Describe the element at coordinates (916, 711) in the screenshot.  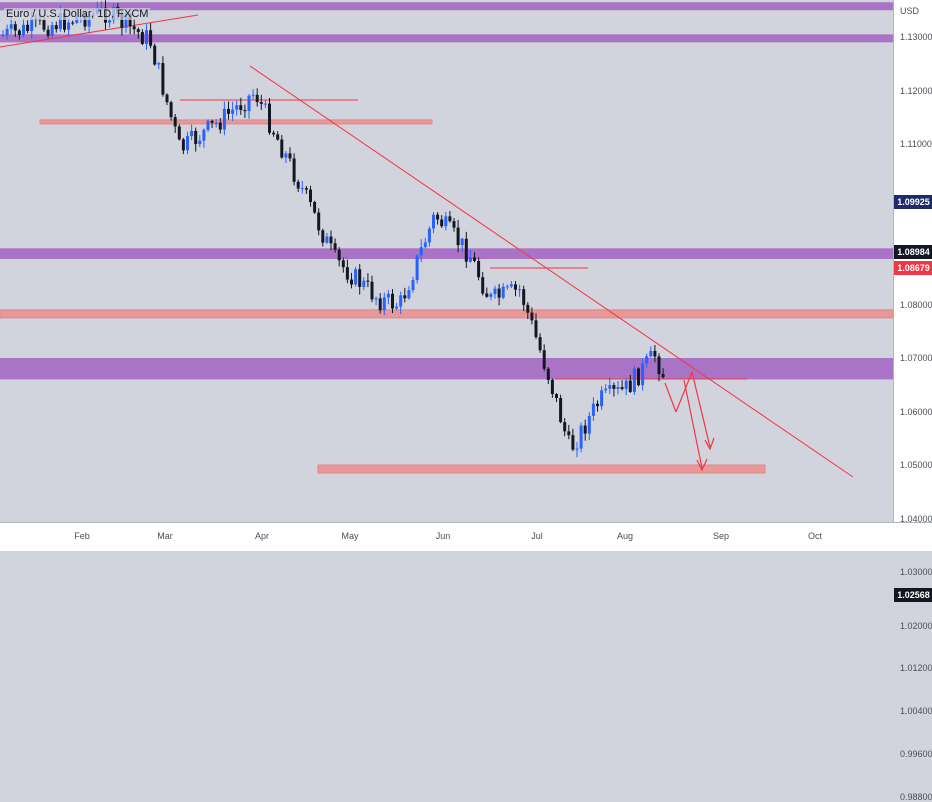
I see `price-tick-label: 1.00400` at that location.